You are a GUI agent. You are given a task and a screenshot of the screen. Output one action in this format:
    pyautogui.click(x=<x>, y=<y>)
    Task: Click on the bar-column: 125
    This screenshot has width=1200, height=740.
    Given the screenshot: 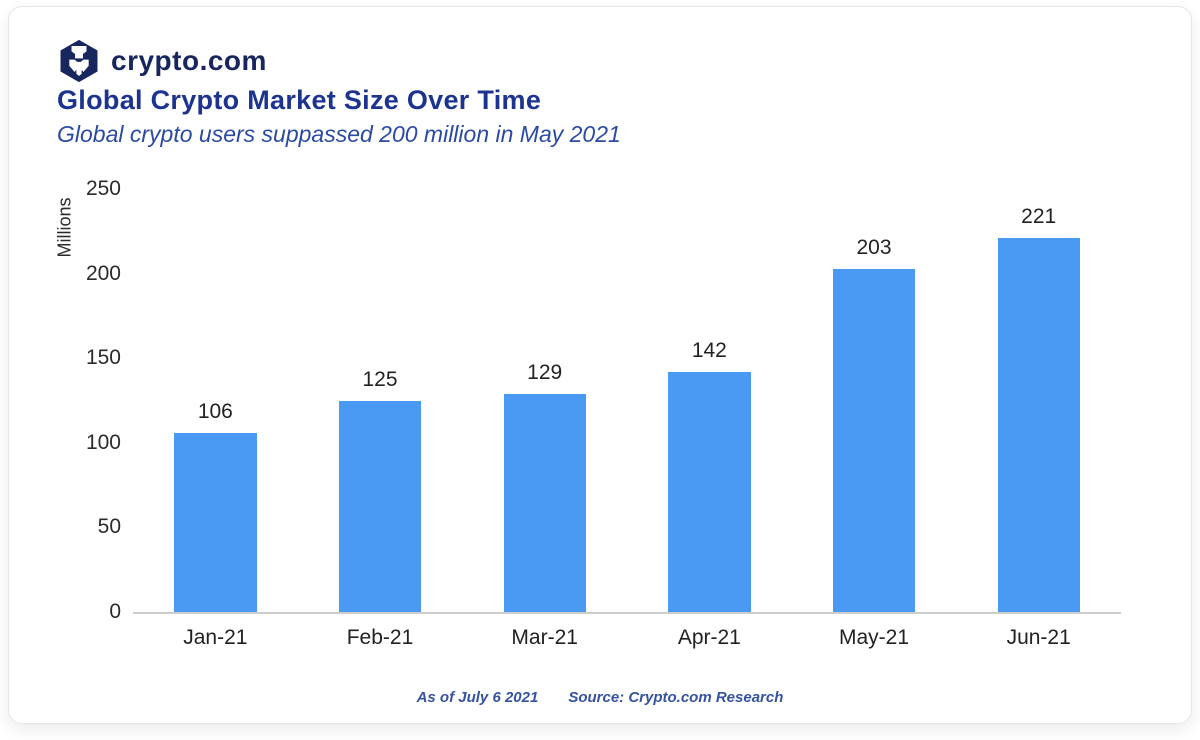 What is the action you would take?
    pyautogui.click(x=380, y=400)
    